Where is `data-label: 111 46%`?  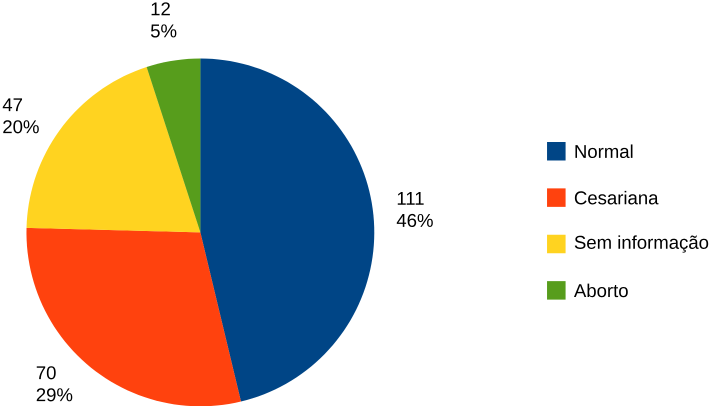
data-label: 111 46% is located at coordinates (414, 209).